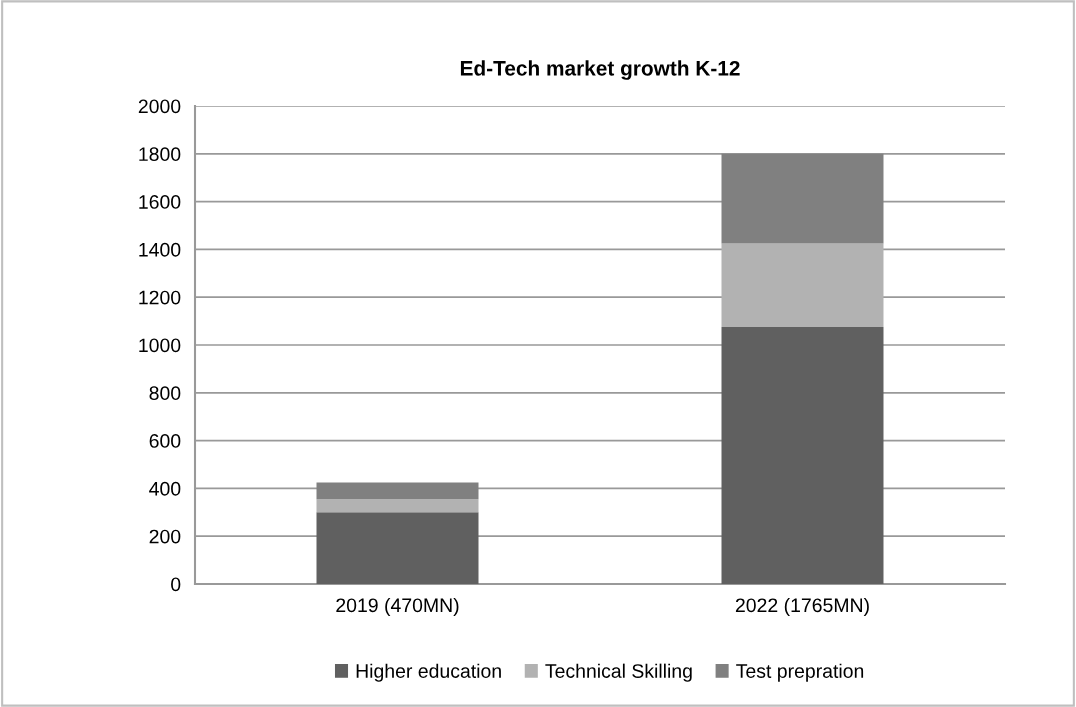 This screenshot has height=707, width=1076. I want to click on chart-title: Ed-Tech market growth K-12, so click(600, 70).